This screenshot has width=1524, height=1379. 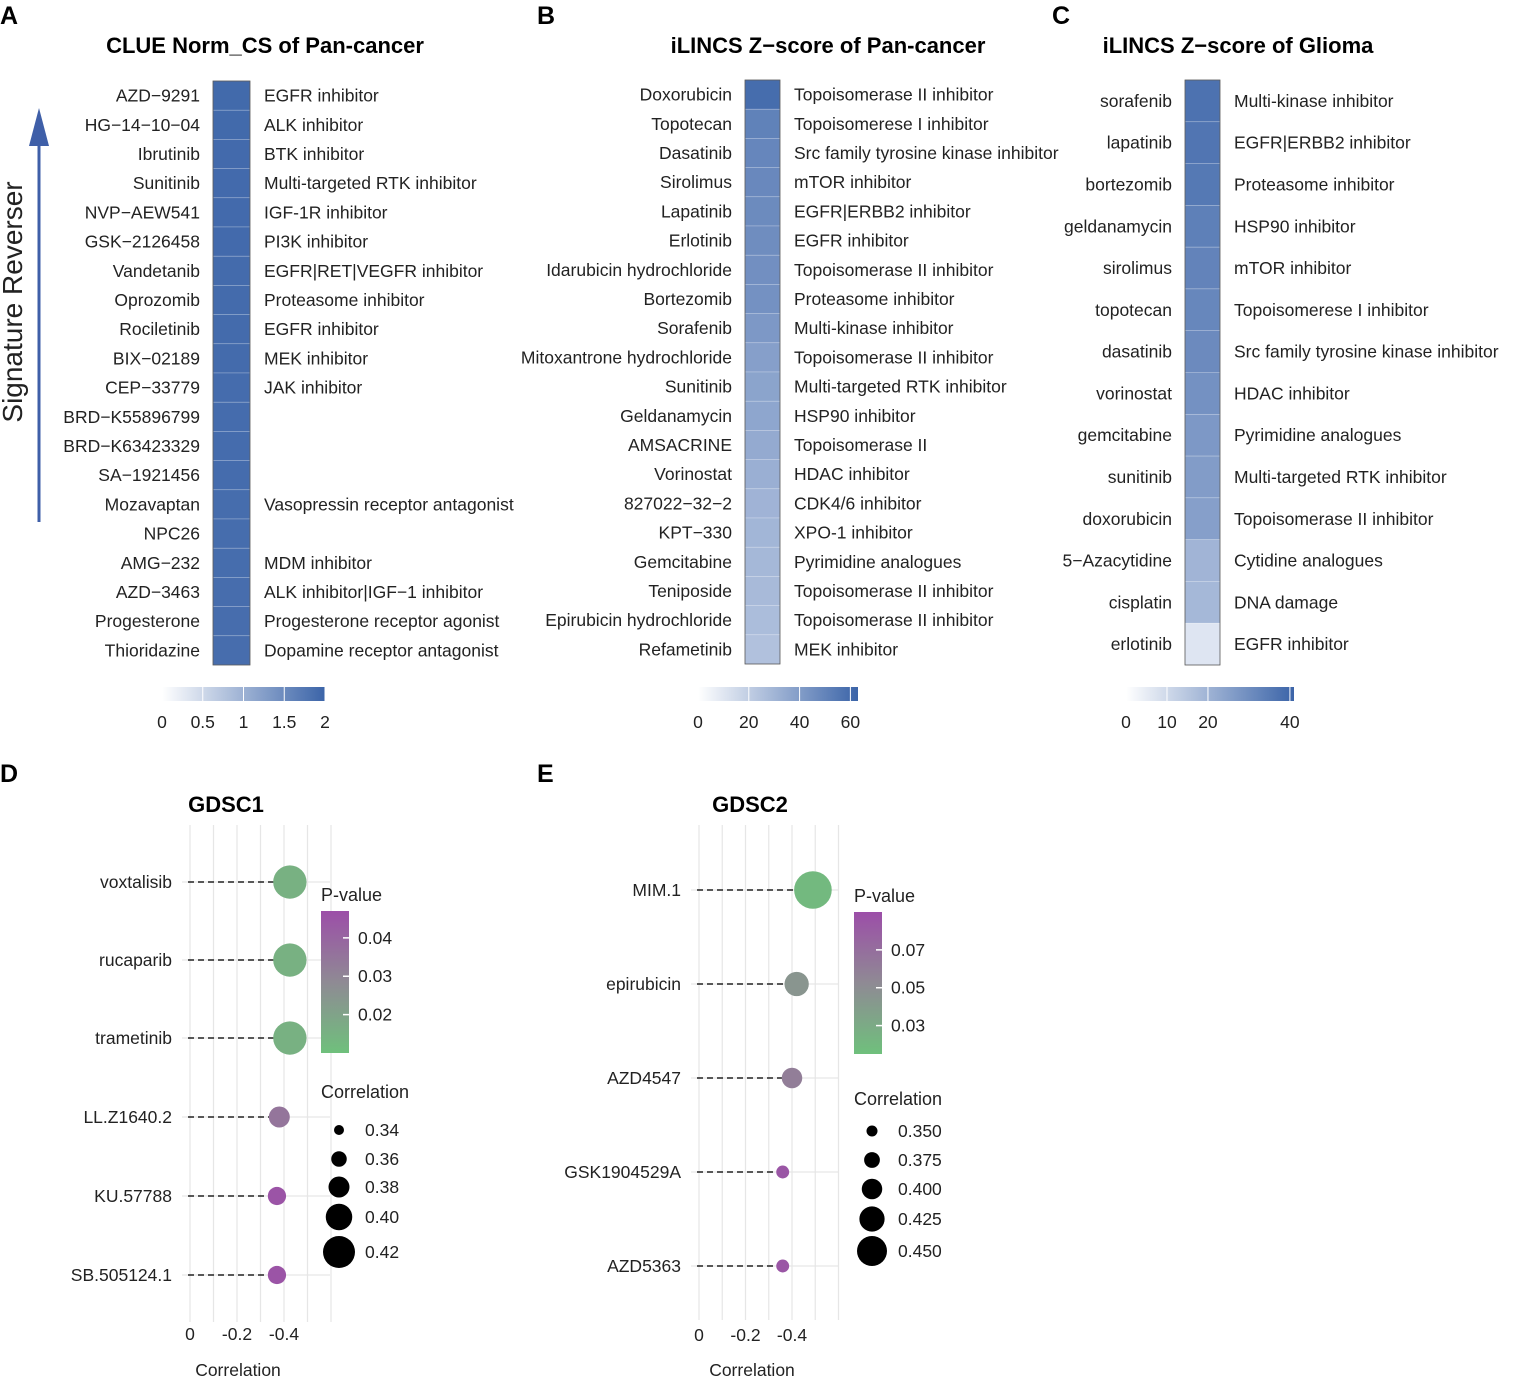 I want to click on moa-label: Cytidine analogues, so click(x=1308, y=561).